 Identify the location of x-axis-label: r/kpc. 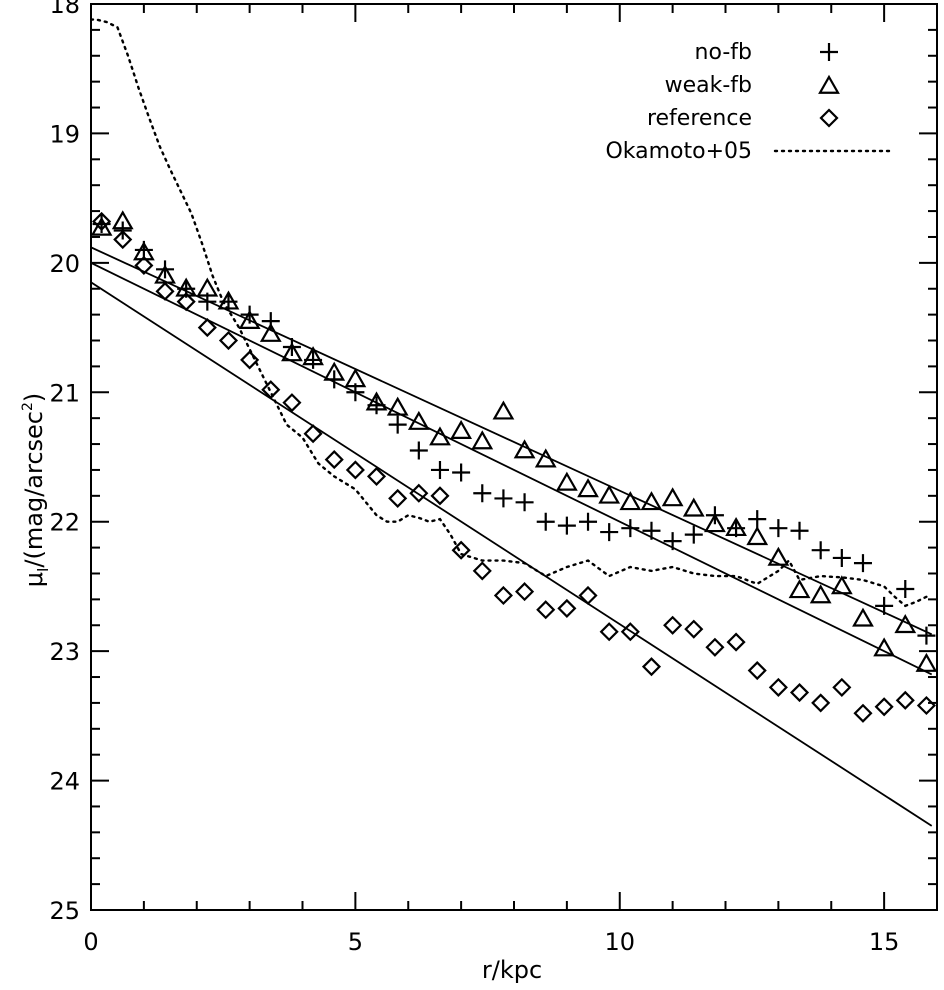
(512, 970).